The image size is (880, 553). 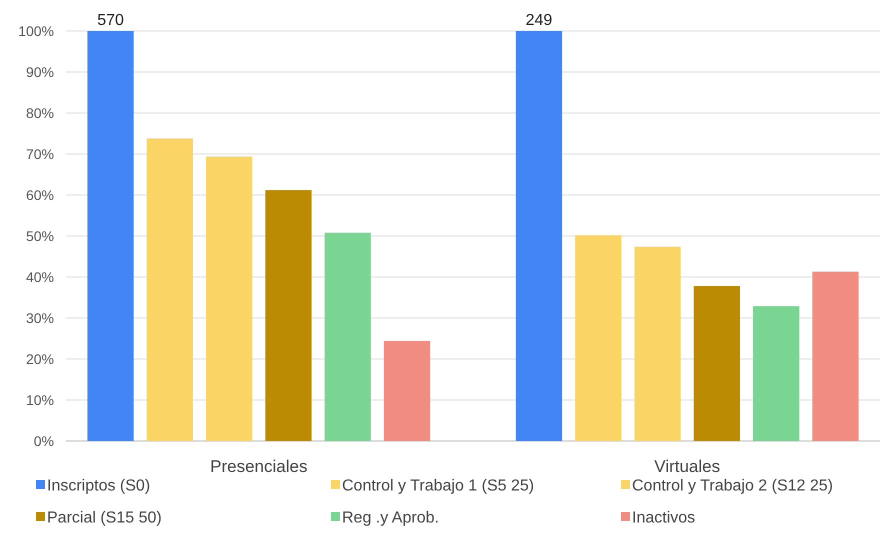 I want to click on y-tick-label: 40%, so click(x=40, y=276).